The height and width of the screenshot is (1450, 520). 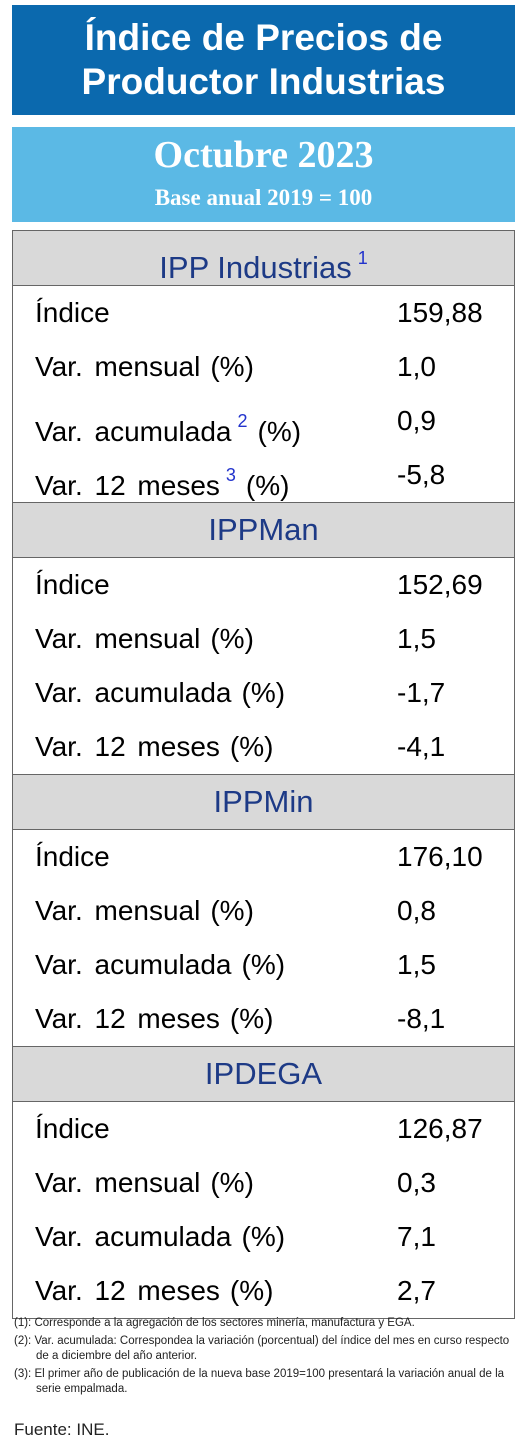 What do you see at coordinates (263, 37) in the screenshot?
I see `title-line: Índice de Precios de` at bounding box center [263, 37].